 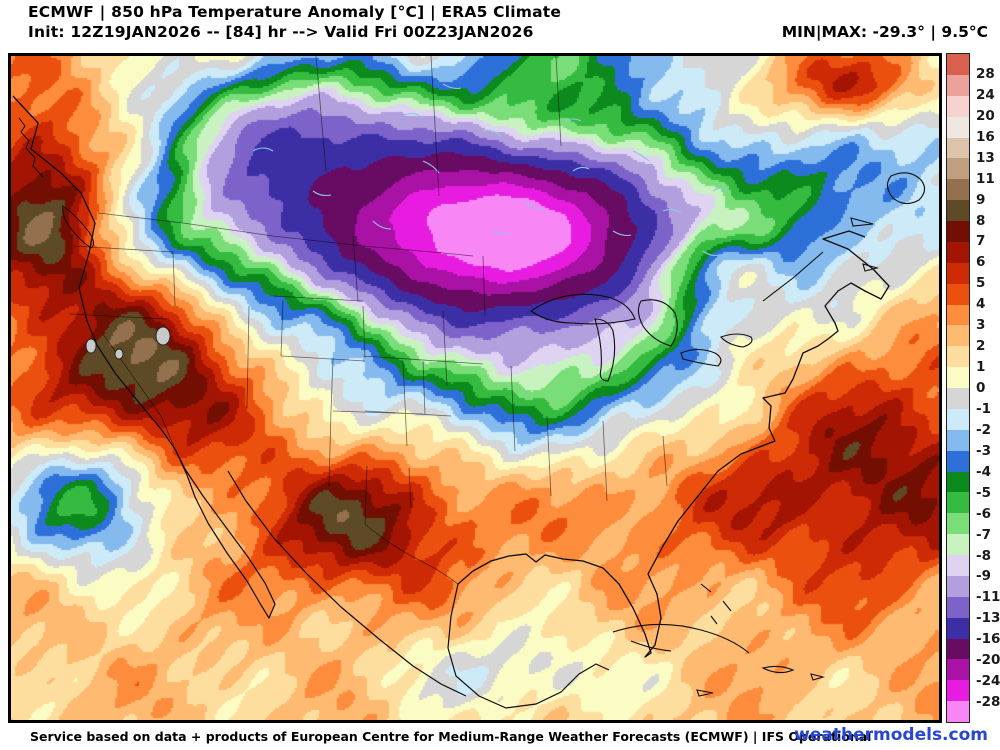 What do you see at coordinates (983, 429) in the screenshot?
I see `colorbar-tick-label: -2` at bounding box center [983, 429].